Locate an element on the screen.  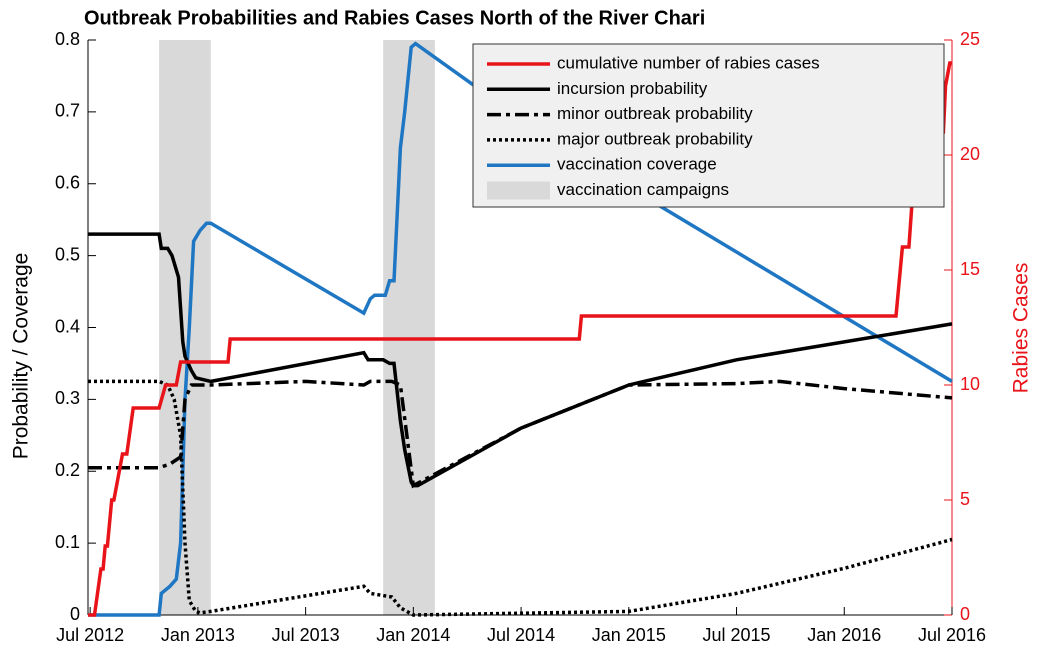
y-tick-label: 0.1 is located at coordinates (67, 542).